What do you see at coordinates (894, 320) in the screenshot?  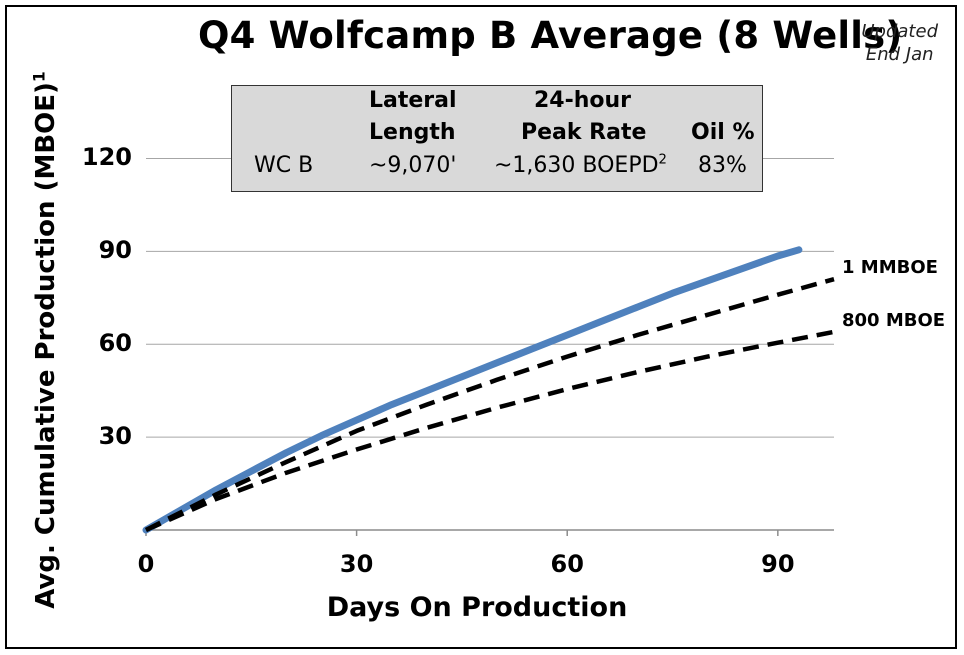 I see `series-label-800-mboe: 800 MBOE` at bounding box center [894, 320].